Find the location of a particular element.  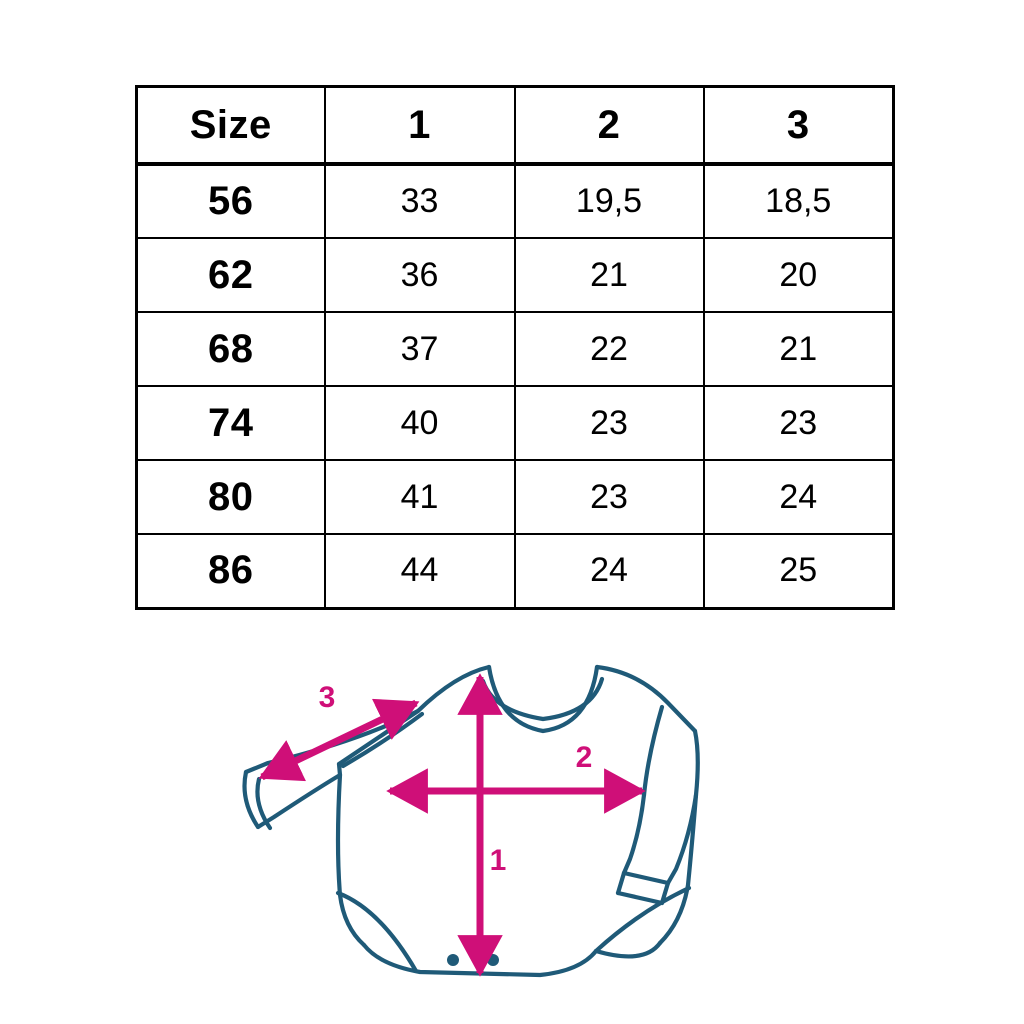

measure-label-sleeve-length: 3 is located at coordinates (327, 697).